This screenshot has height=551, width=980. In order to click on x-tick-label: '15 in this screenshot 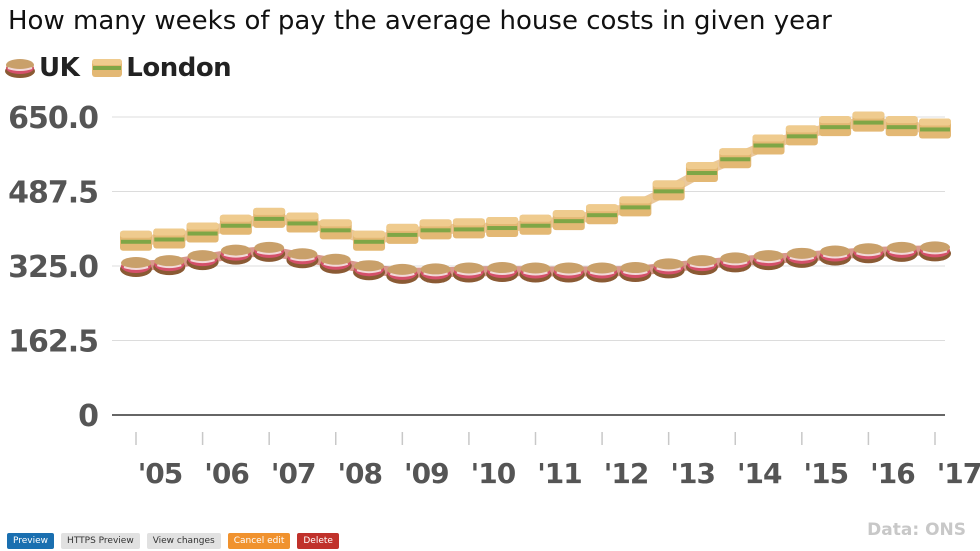, I will do `click(826, 473)`.